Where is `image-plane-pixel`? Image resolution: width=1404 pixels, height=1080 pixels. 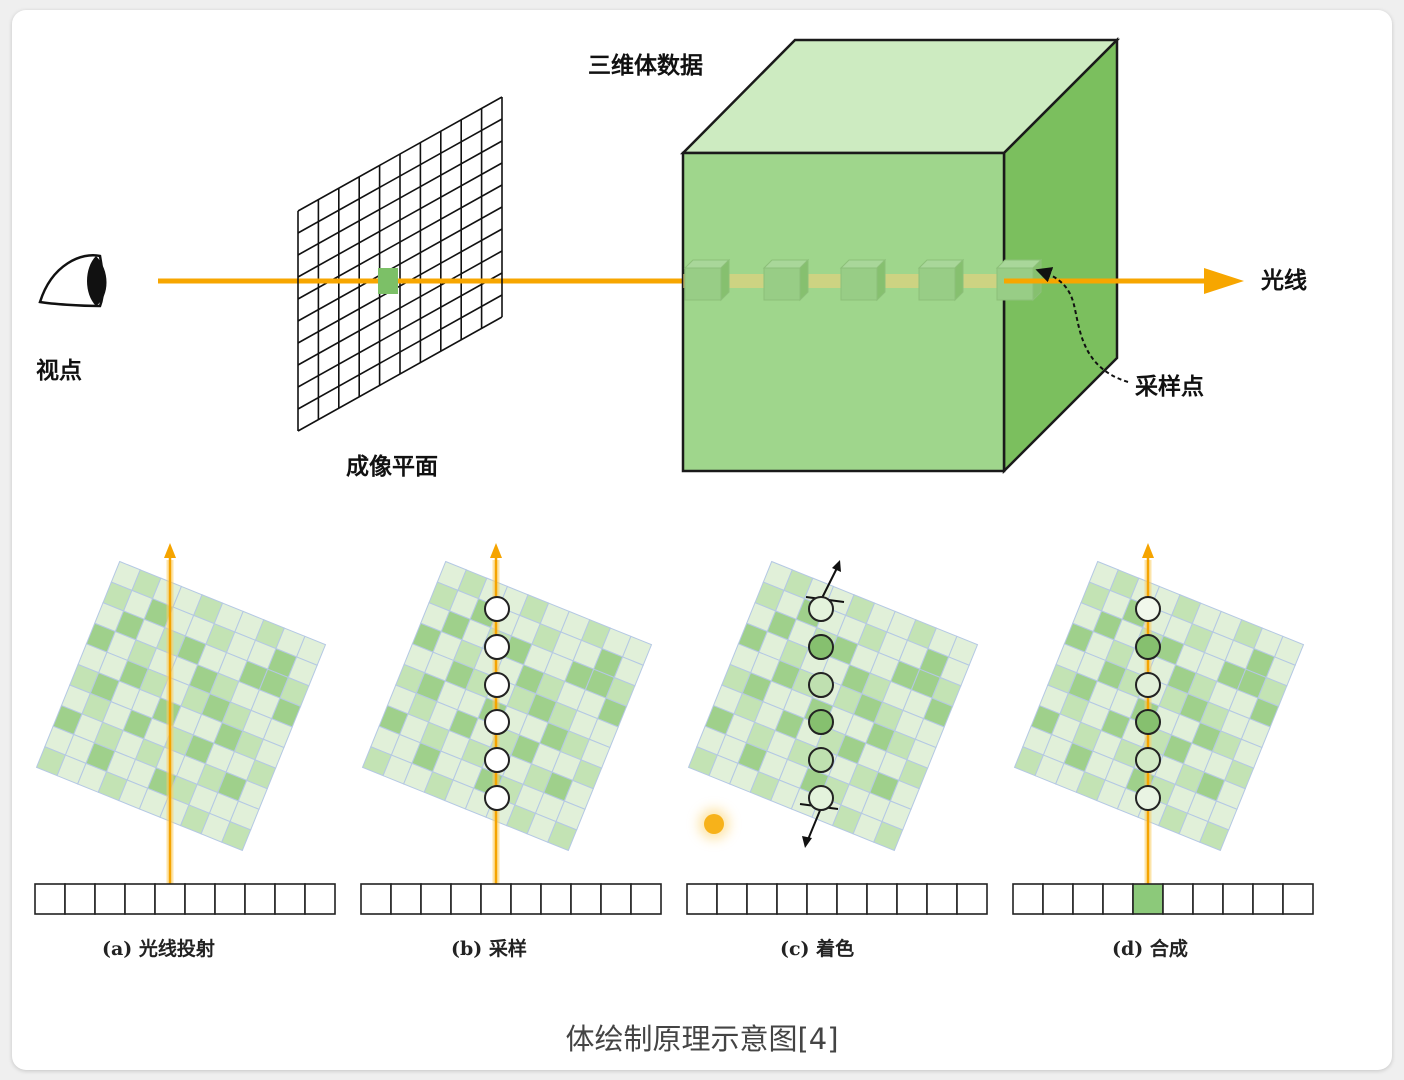
image-plane-pixel is located at coordinates (388, 281).